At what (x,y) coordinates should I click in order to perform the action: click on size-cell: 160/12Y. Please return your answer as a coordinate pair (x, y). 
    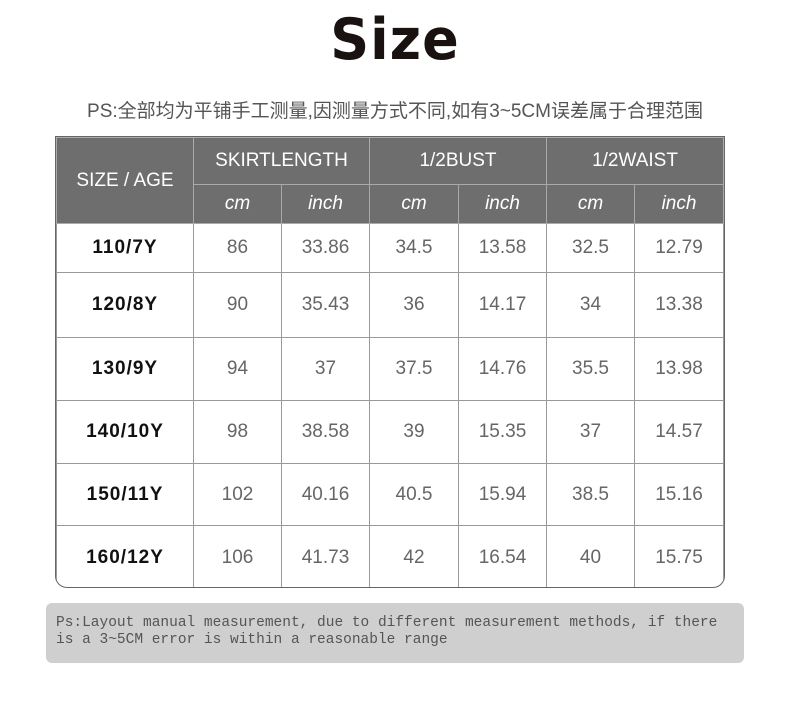
    Looking at the image, I should click on (125, 556).